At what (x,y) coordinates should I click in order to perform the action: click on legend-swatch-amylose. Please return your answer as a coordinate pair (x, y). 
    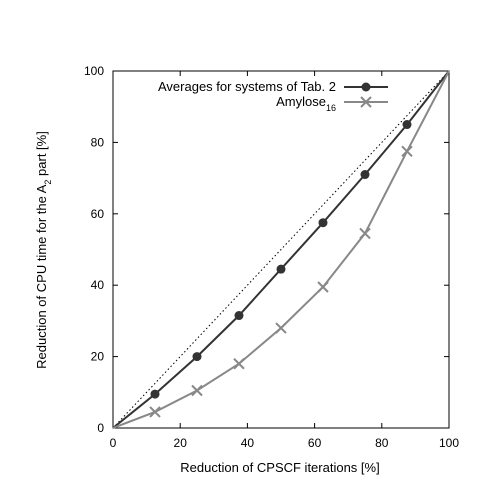
    Looking at the image, I should click on (366, 102).